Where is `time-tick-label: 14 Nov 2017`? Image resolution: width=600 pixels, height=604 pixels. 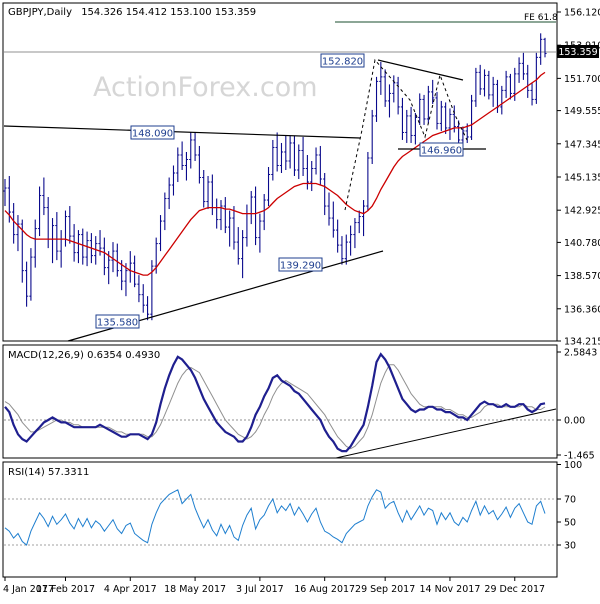 time-tick-label: 14 Nov 2017 is located at coordinates (450, 589).